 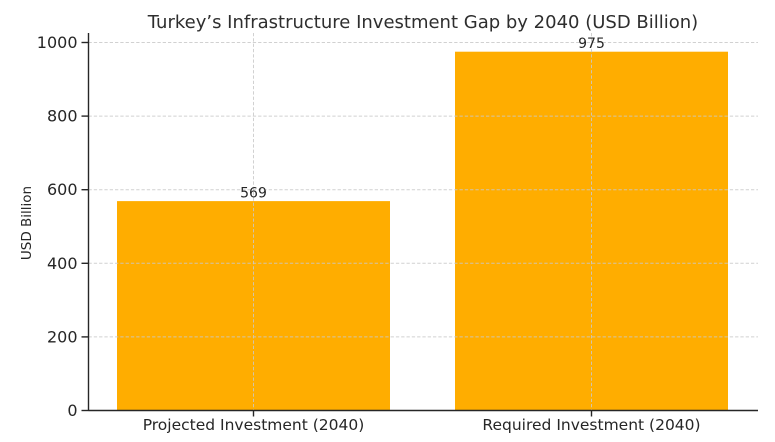 I want to click on y-tick-label: 200, so click(x=62, y=336).